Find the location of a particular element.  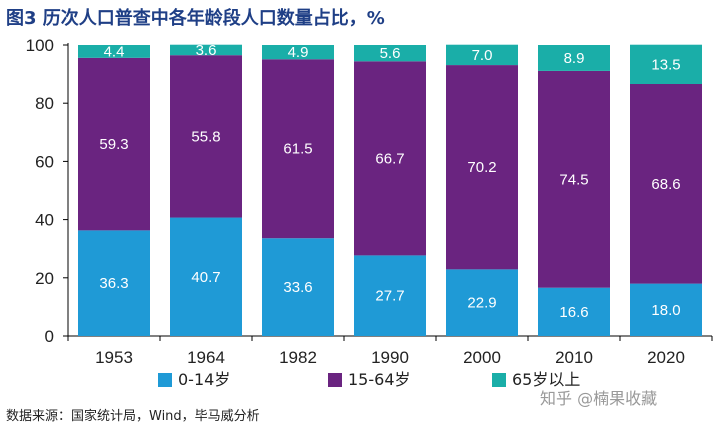

bar-value-label: 3.6 is located at coordinates (206, 50).